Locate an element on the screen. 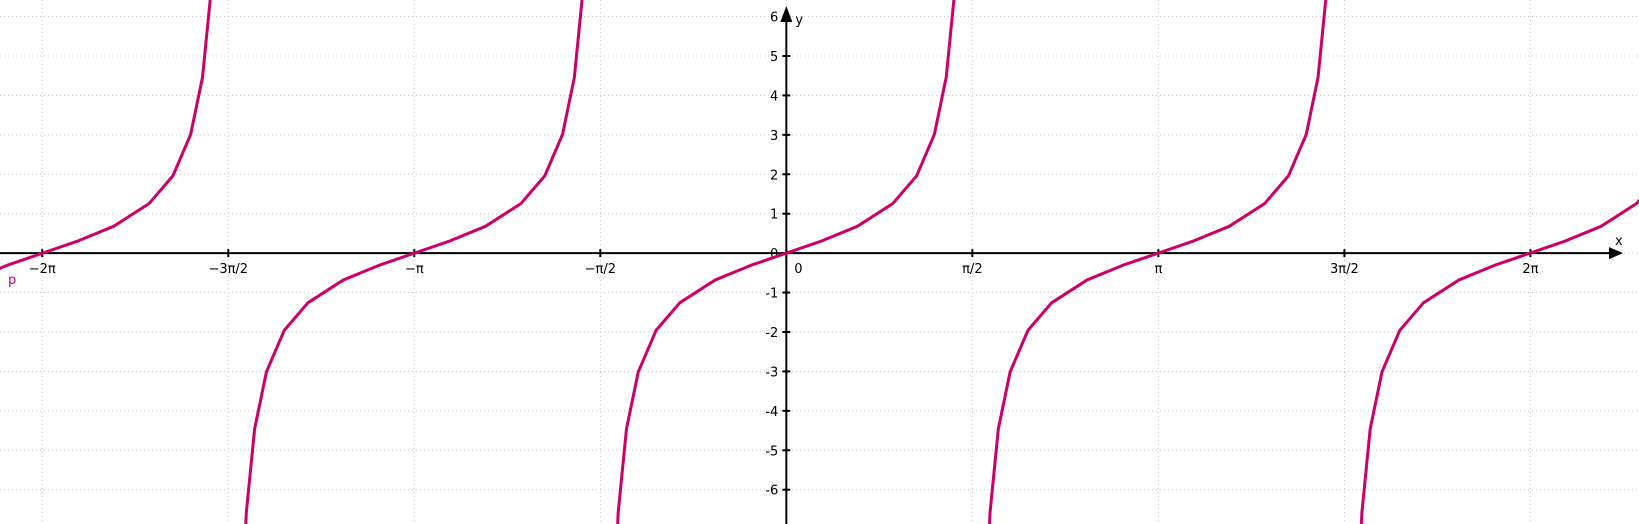  x-tick-label: 0 is located at coordinates (798, 269).